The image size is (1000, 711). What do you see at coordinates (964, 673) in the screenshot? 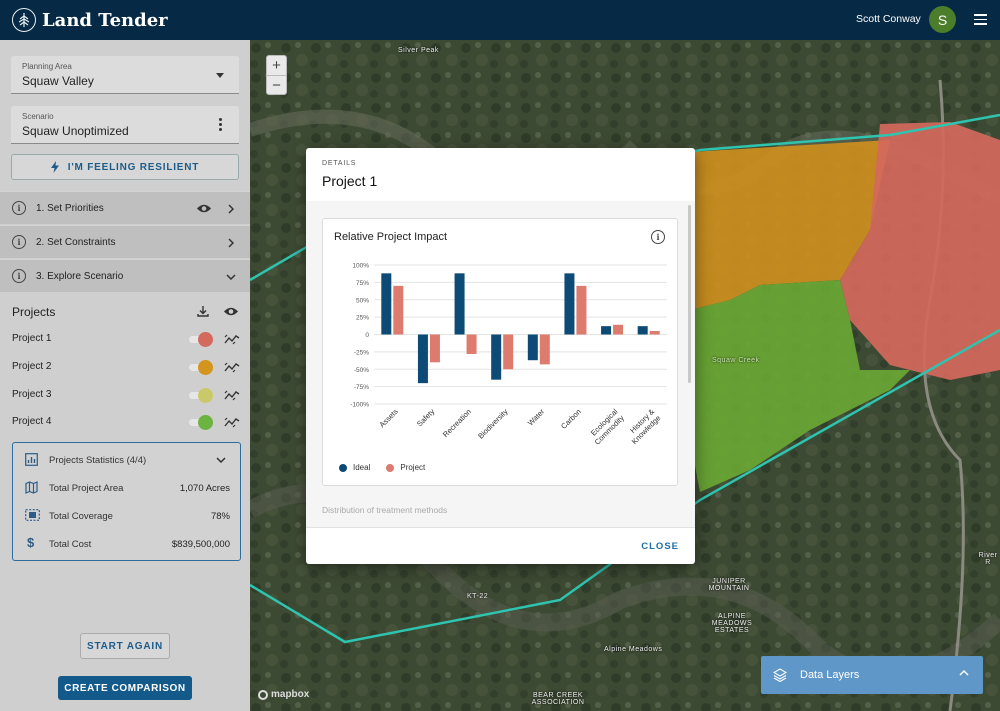
I see `chevron-up-icon` at bounding box center [964, 673].